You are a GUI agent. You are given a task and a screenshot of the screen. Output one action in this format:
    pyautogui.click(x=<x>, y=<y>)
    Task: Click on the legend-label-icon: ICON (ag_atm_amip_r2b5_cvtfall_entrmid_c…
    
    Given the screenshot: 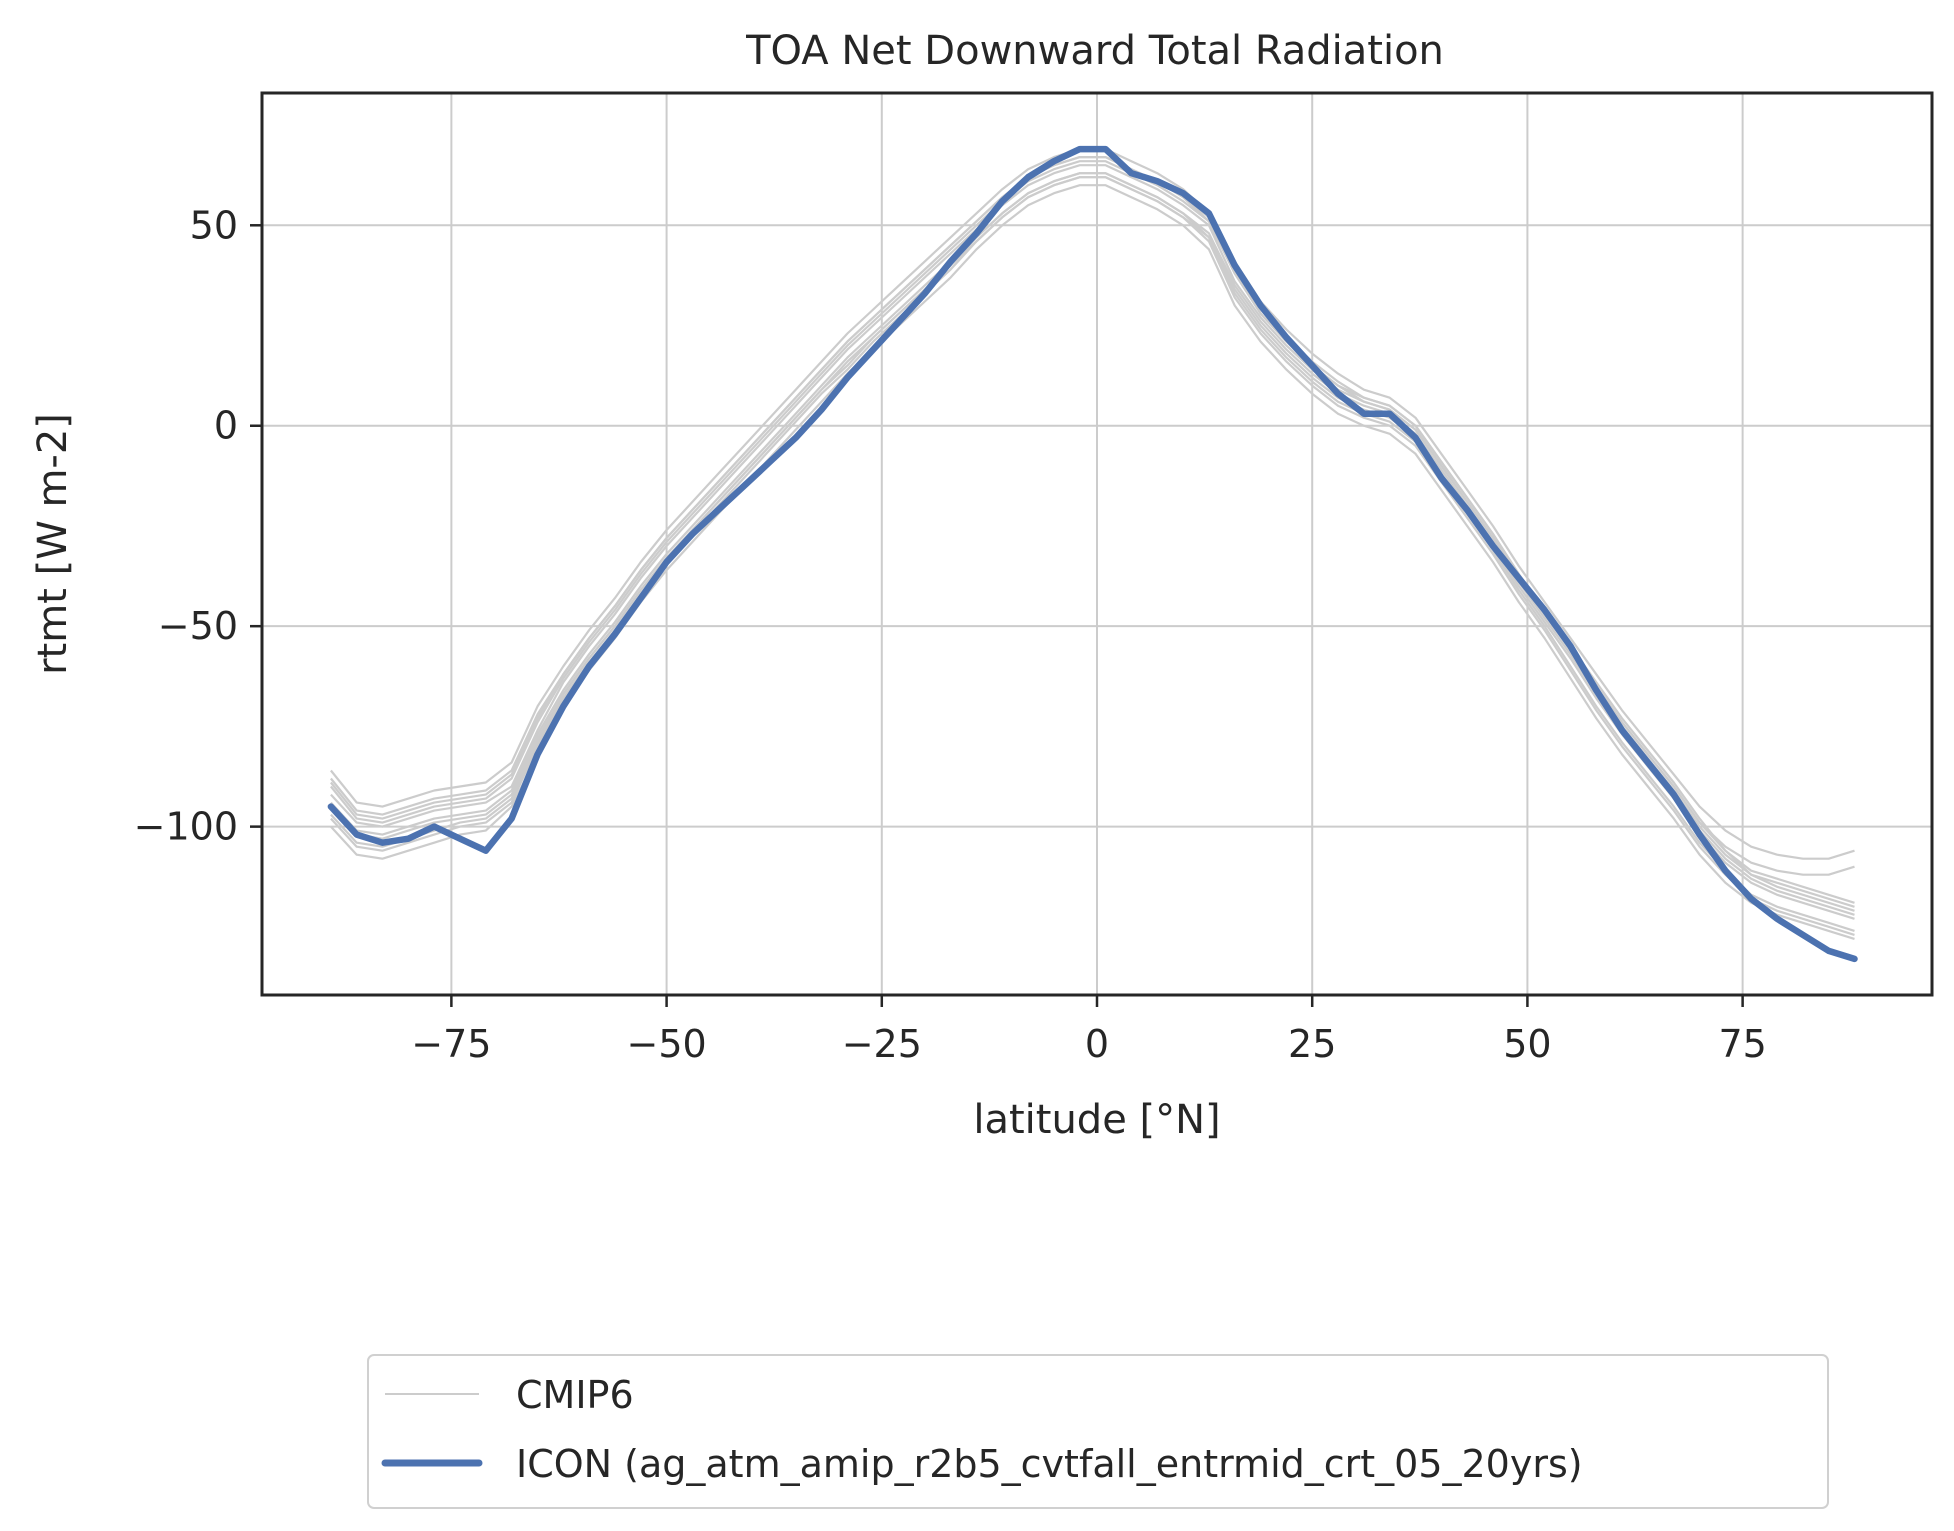 What is the action you would take?
    pyautogui.click(x=1049, y=1464)
    